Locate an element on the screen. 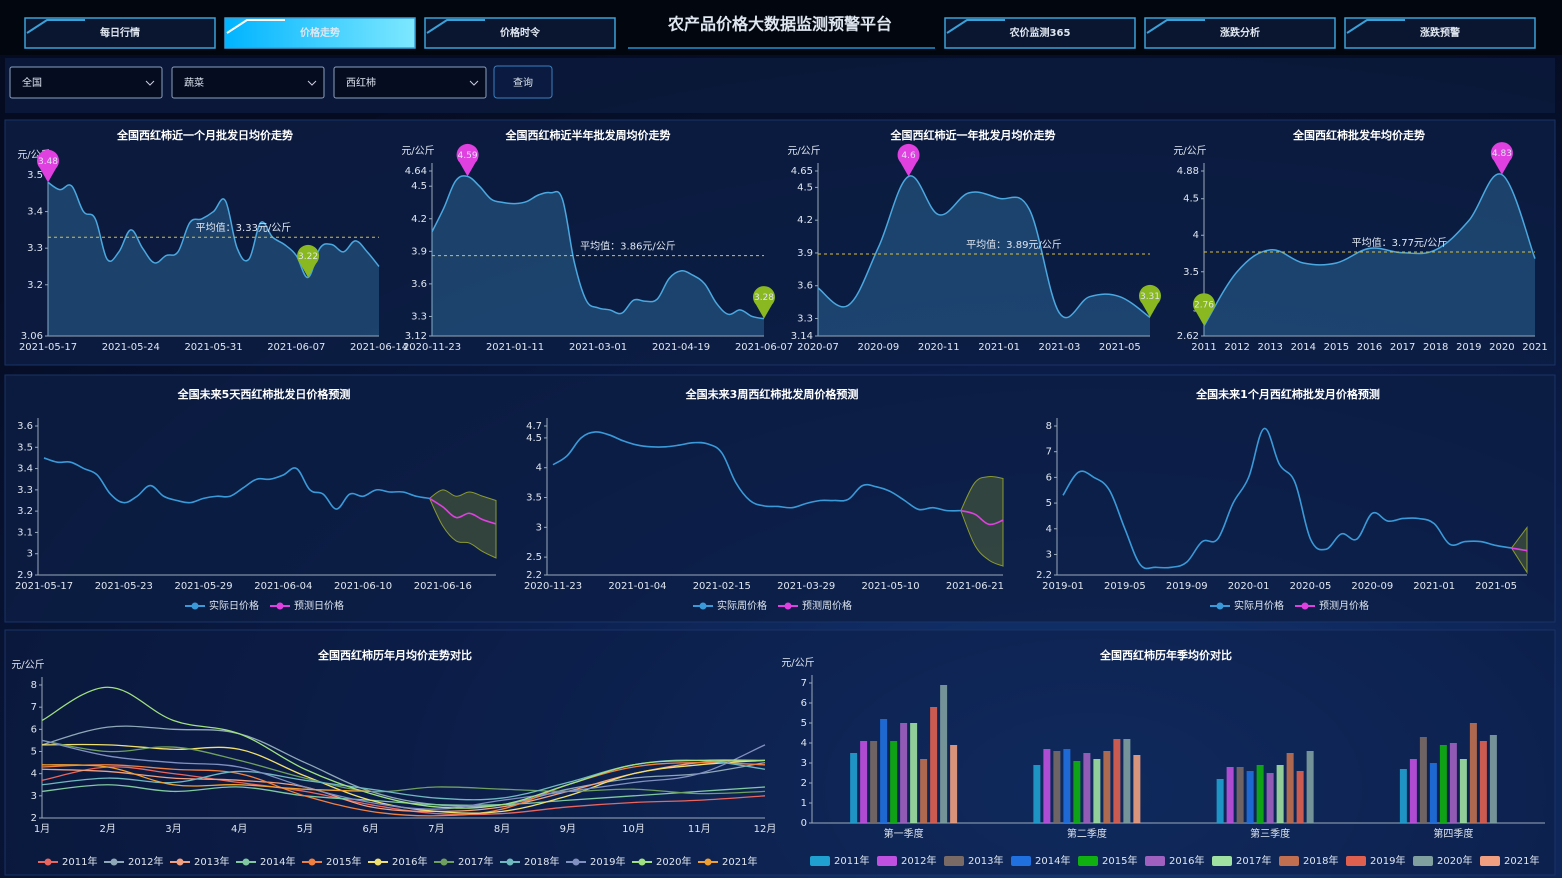 The width and height of the screenshot is (1562, 878). nav-tab-label: 每日行情 is located at coordinates (120, 32).